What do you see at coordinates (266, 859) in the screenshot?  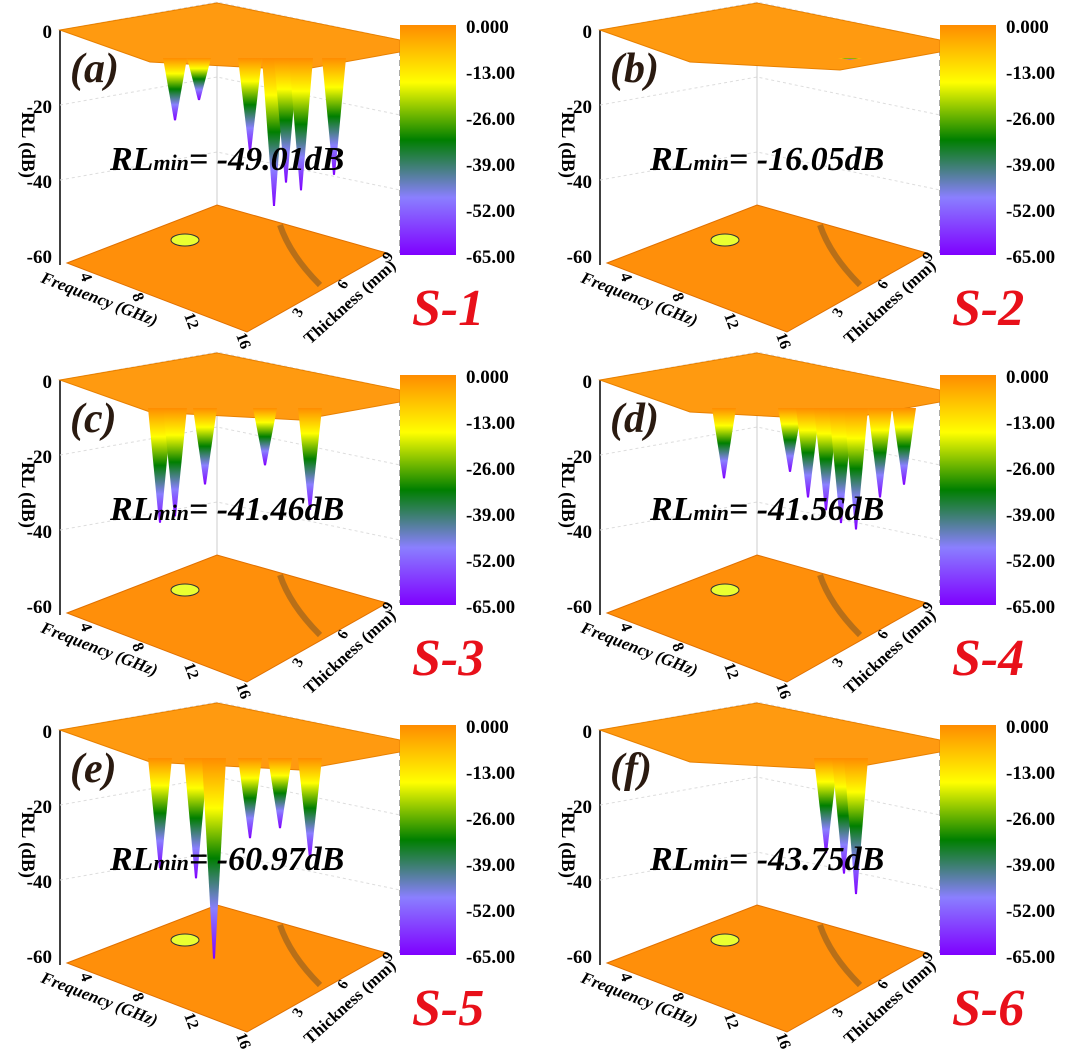 I see `rl-value: = -60.97dB` at bounding box center [266, 859].